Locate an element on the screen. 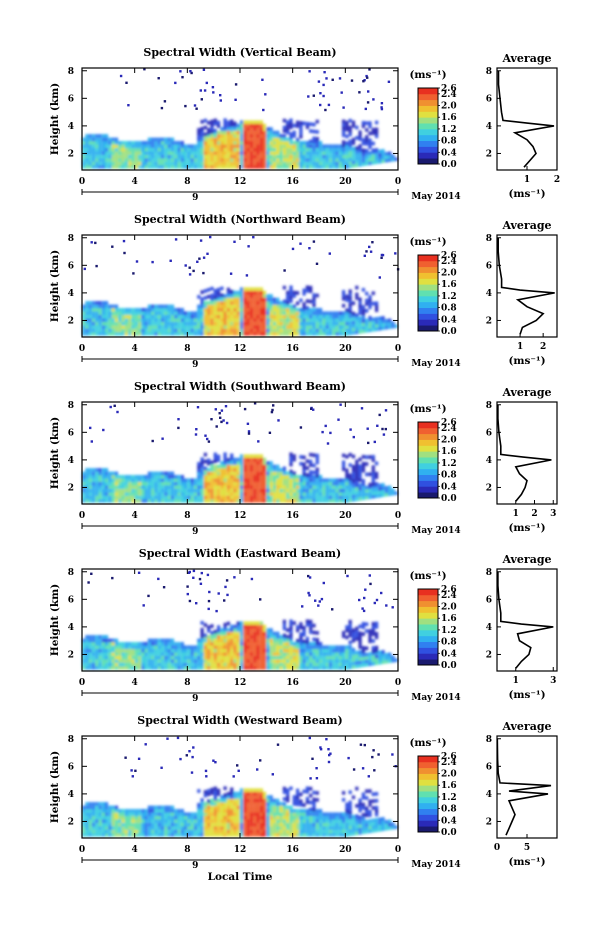 The width and height of the screenshot is (610, 933). average-frame is located at coordinates (527, 286).